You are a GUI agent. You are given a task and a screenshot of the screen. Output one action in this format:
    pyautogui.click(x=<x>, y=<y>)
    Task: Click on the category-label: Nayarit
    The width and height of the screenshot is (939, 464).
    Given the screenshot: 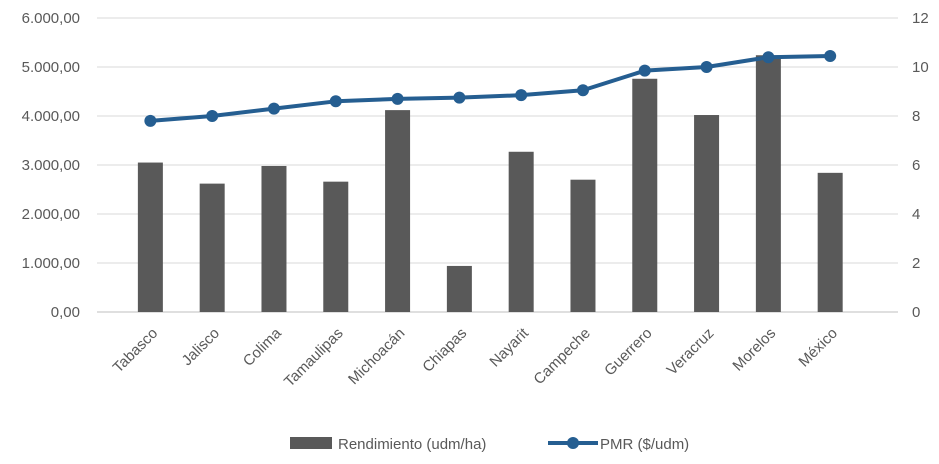 What is the action you would take?
    pyautogui.click(x=509, y=347)
    